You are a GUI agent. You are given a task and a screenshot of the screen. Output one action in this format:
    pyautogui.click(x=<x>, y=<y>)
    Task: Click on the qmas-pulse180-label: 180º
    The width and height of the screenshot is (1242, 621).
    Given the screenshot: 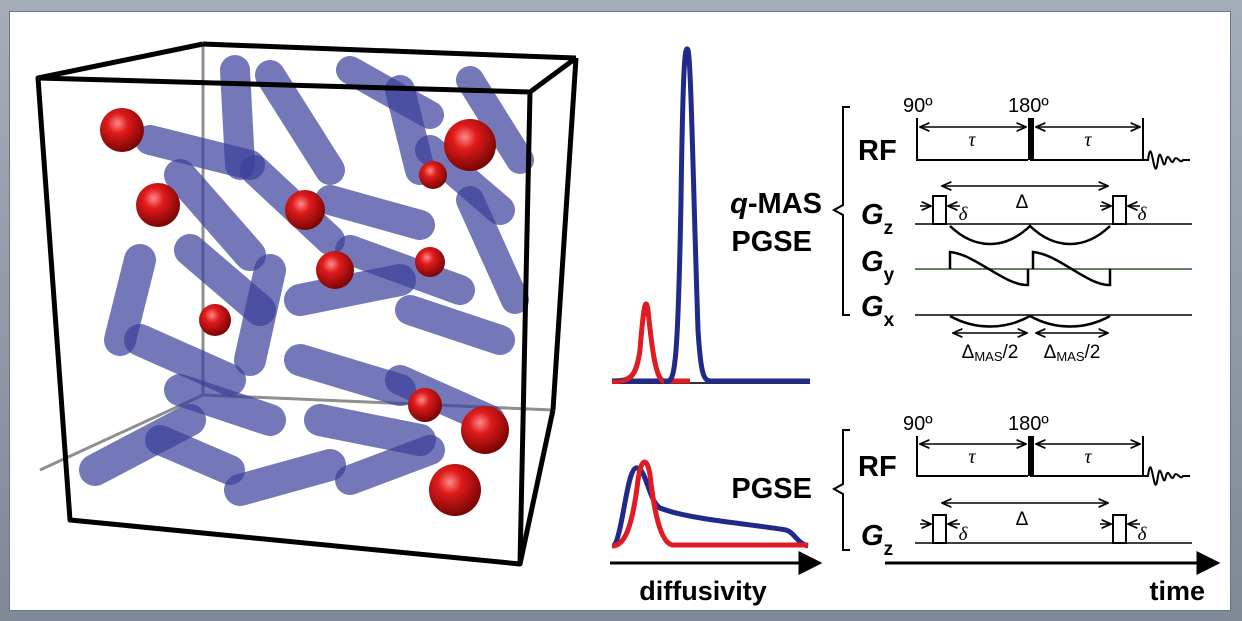 What is the action you would take?
    pyautogui.click(x=1028, y=106)
    